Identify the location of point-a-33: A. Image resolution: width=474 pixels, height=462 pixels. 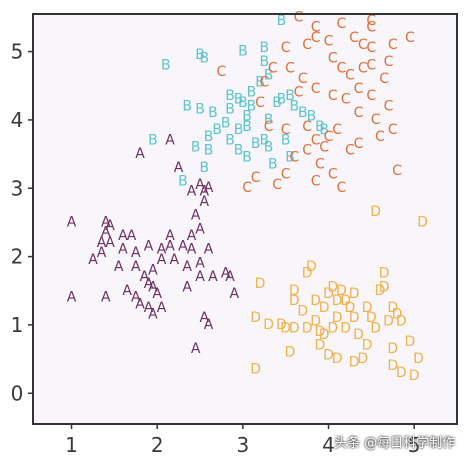
(149, 284).